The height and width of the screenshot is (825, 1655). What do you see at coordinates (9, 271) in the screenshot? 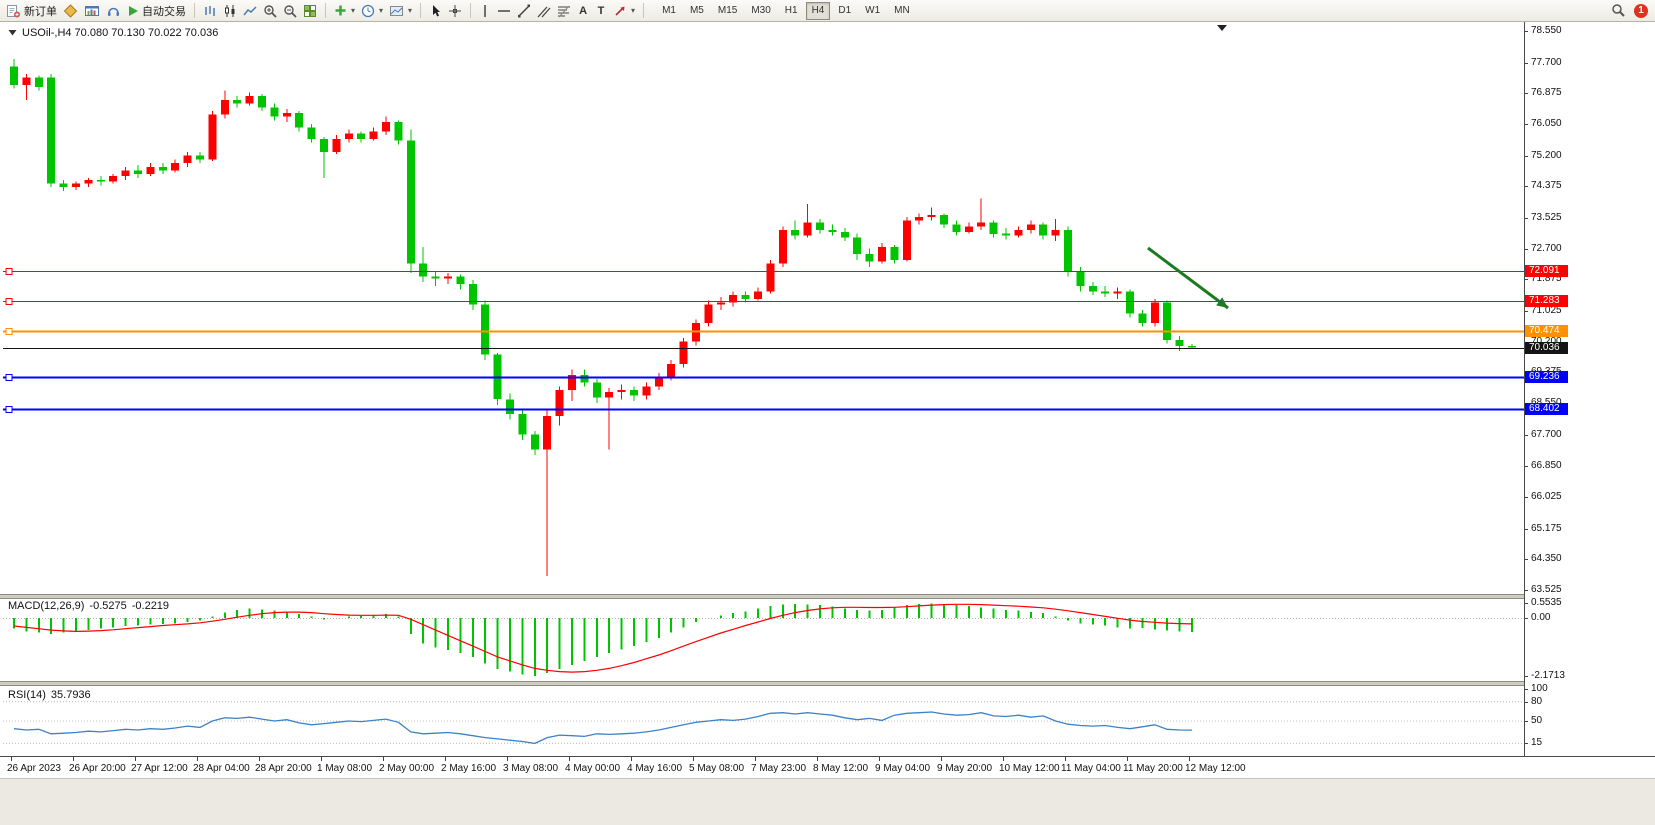
I see `hline-handle-72.091` at bounding box center [9, 271].